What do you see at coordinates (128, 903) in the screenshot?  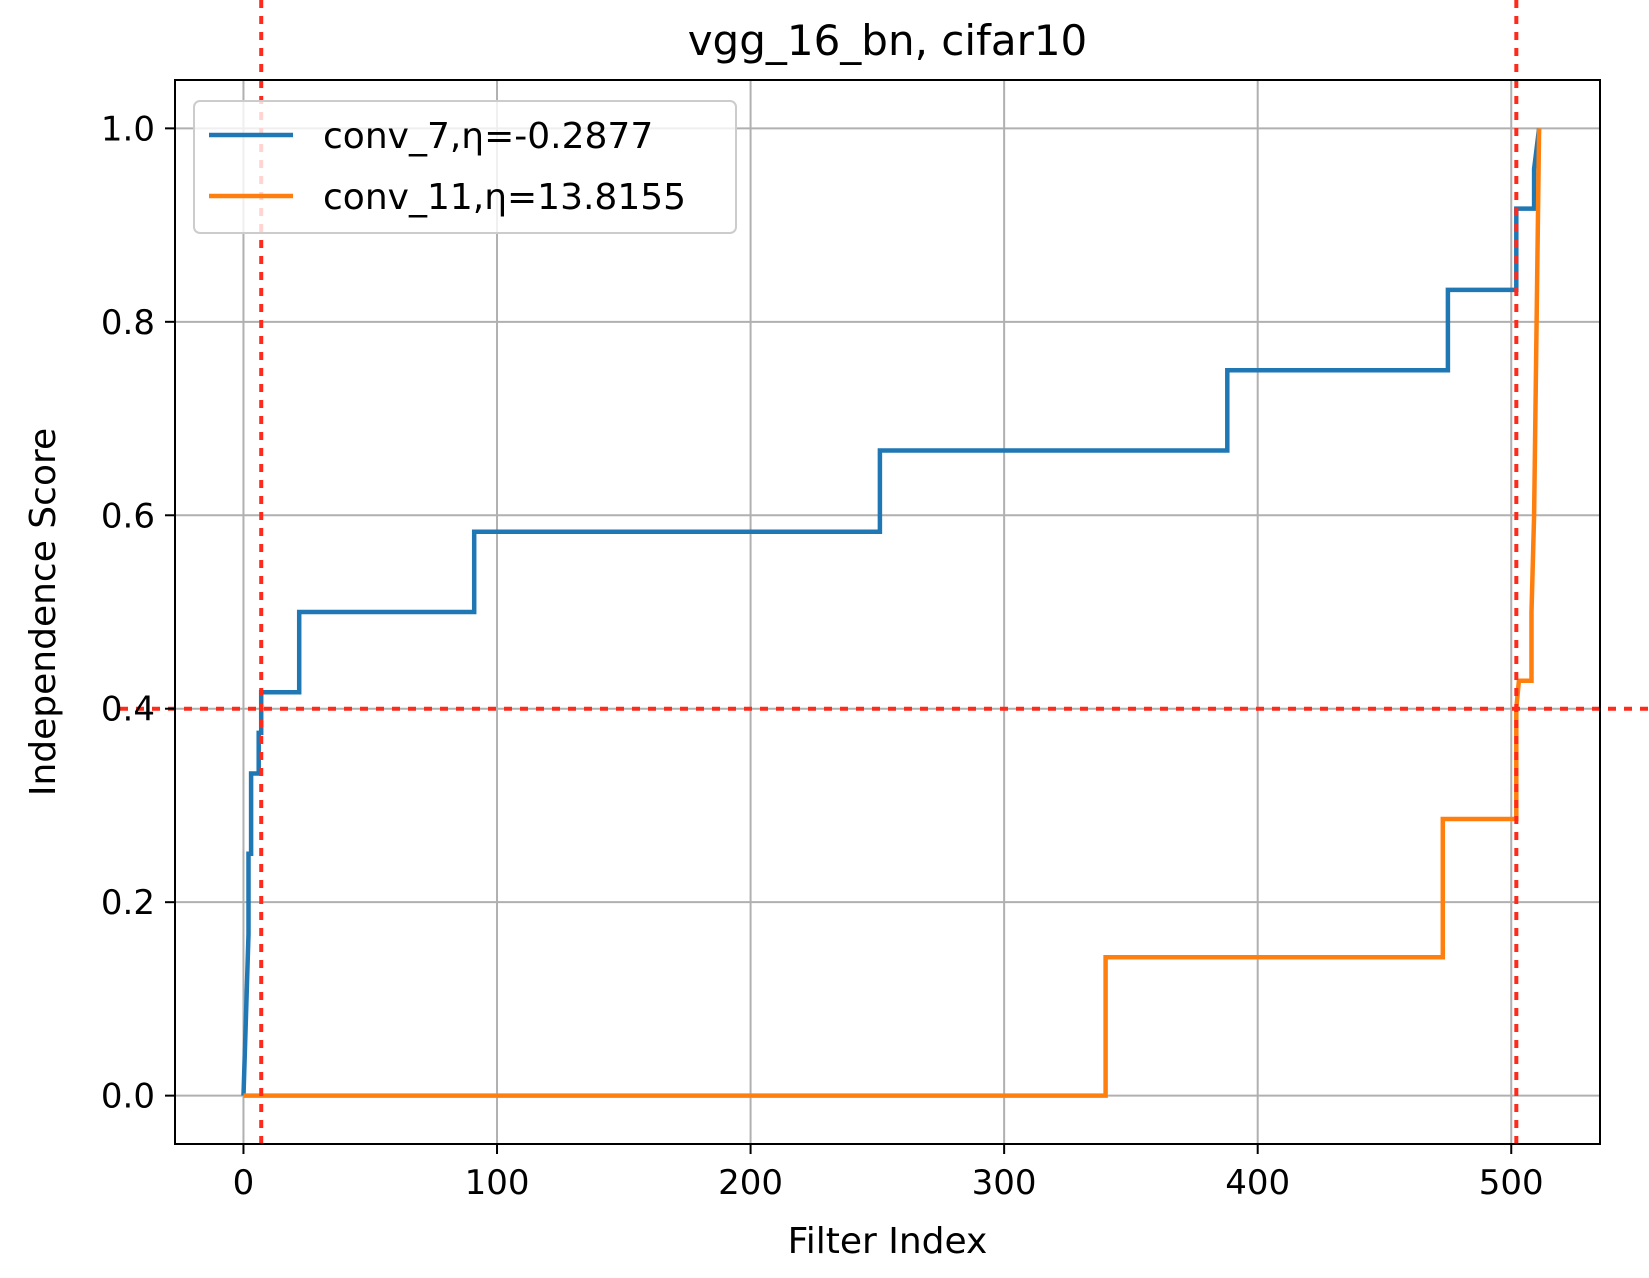 I see `y-tick-label: 0.2` at bounding box center [128, 903].